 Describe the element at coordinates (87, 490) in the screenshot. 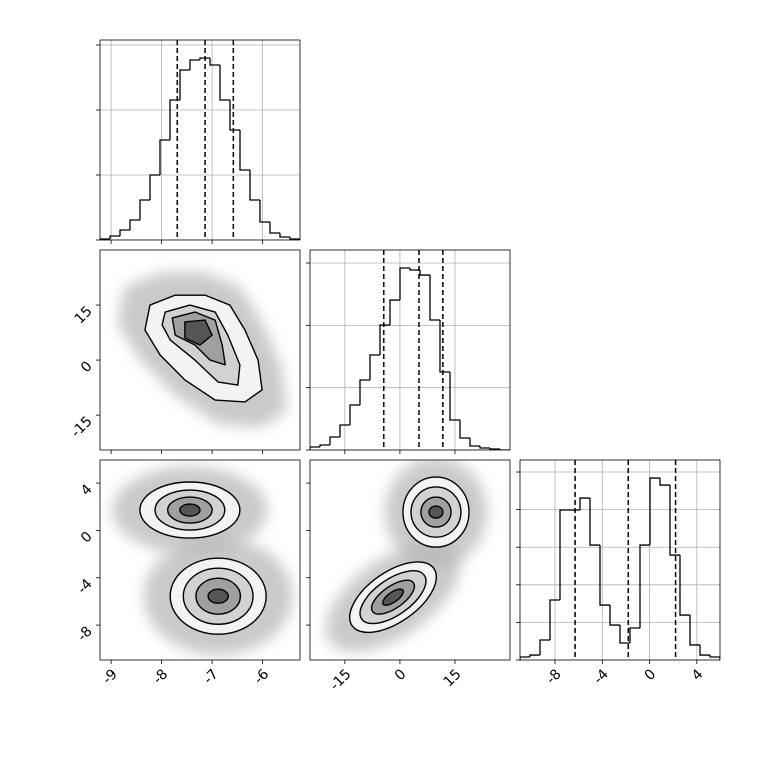

I see `y-tick-label: 4` at that location.